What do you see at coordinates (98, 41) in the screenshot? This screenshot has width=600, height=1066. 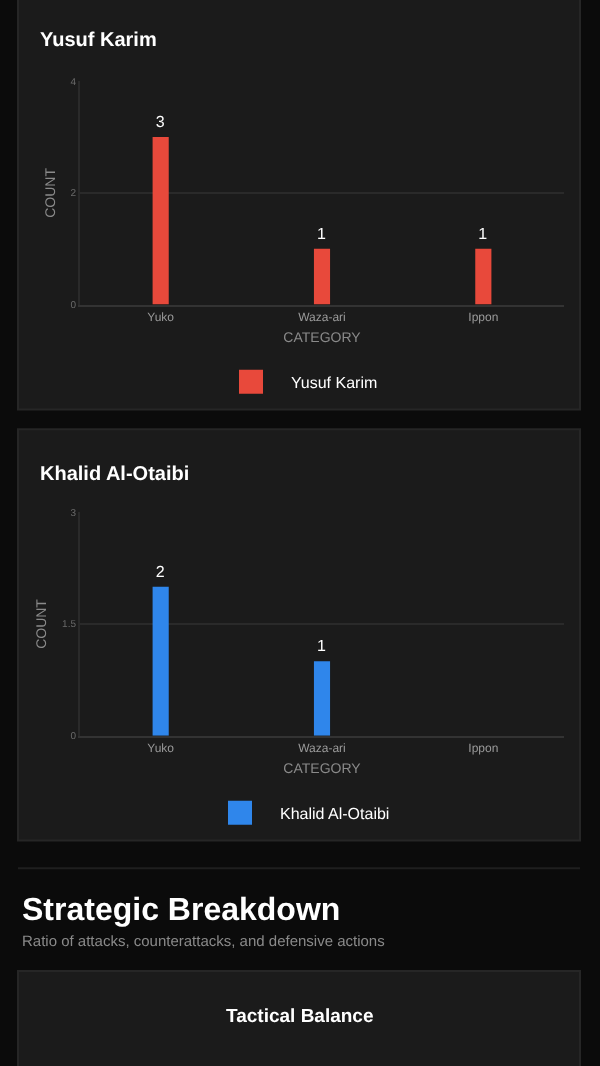 I see `chart-title: Yusuf Karim` at bounding box center [98, 41].